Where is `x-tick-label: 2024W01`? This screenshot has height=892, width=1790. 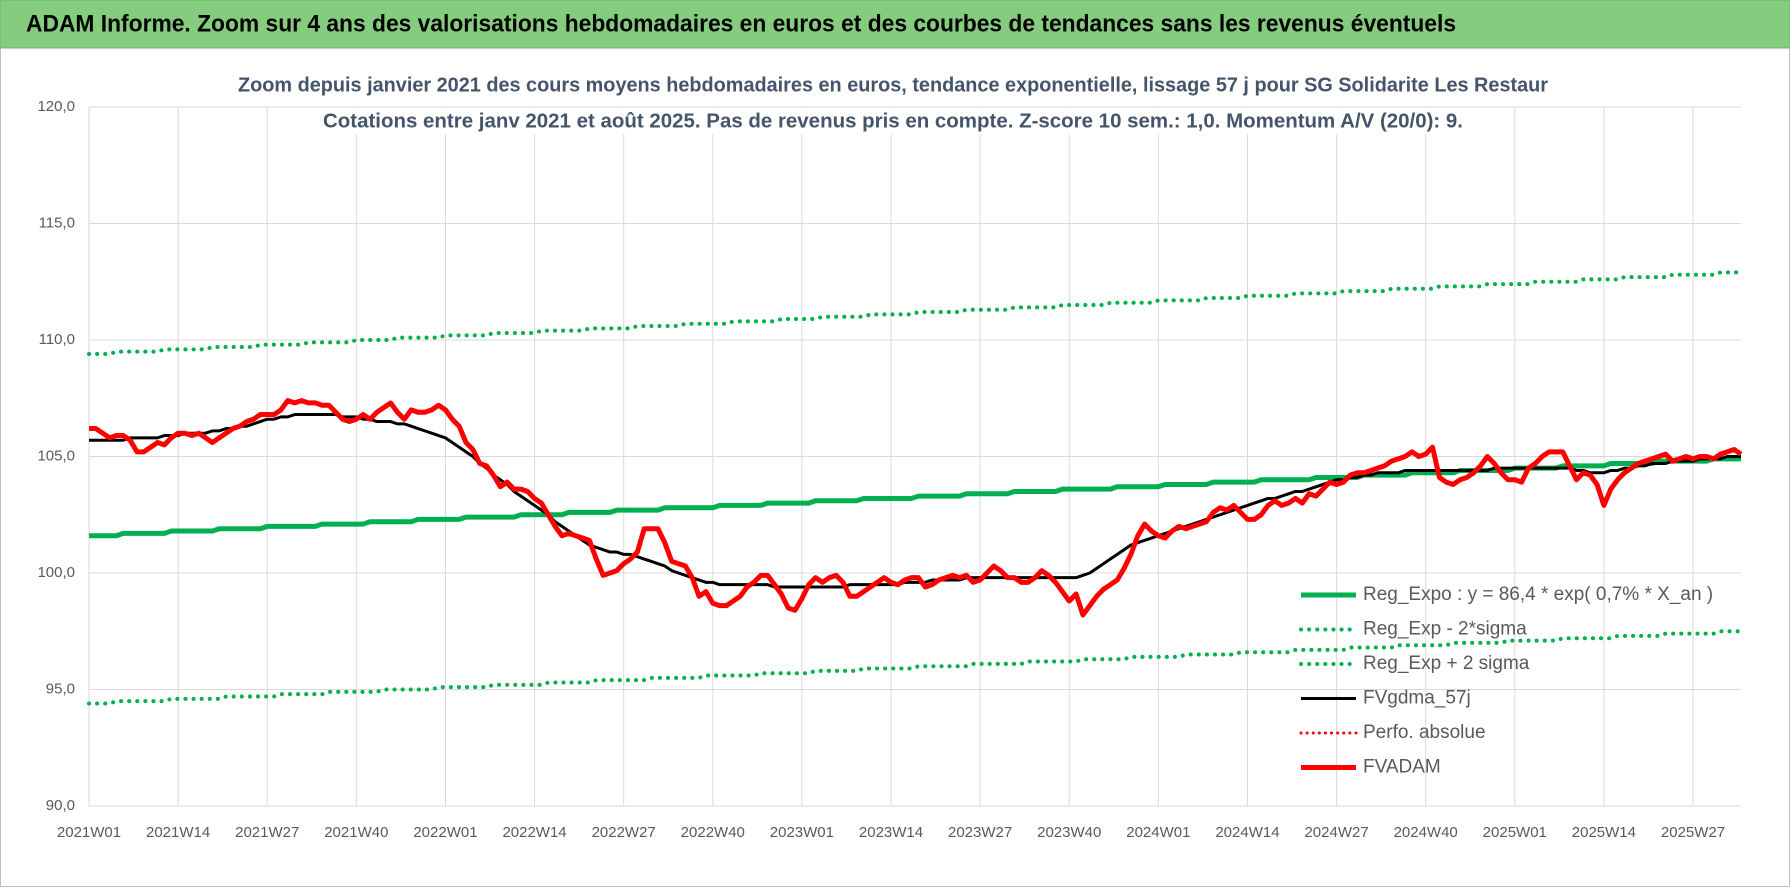
x-tick-label: 2024W01 is located at coordinates (1158, 832).